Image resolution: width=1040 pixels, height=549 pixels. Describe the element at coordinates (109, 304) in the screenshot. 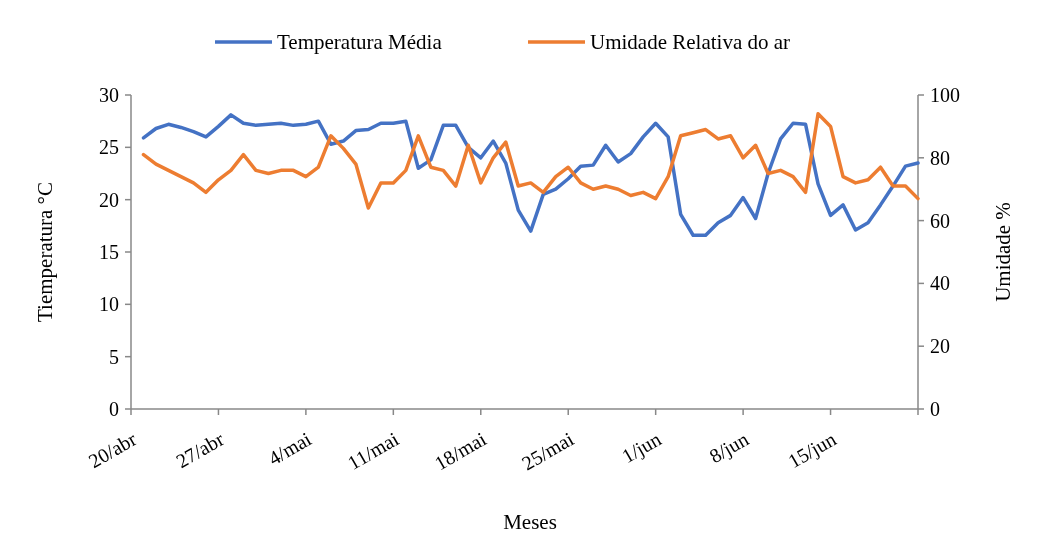

I see `y-tick-label: 10` at that location.